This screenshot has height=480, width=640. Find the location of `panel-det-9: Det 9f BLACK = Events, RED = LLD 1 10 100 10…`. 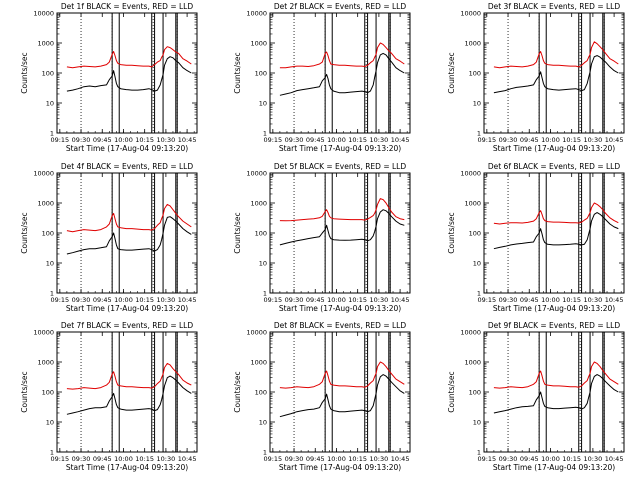

panel-det-9: Det 9f BLACK = Events, RED = LLD 1 10 100 10… is located at coordinates (536, 396).